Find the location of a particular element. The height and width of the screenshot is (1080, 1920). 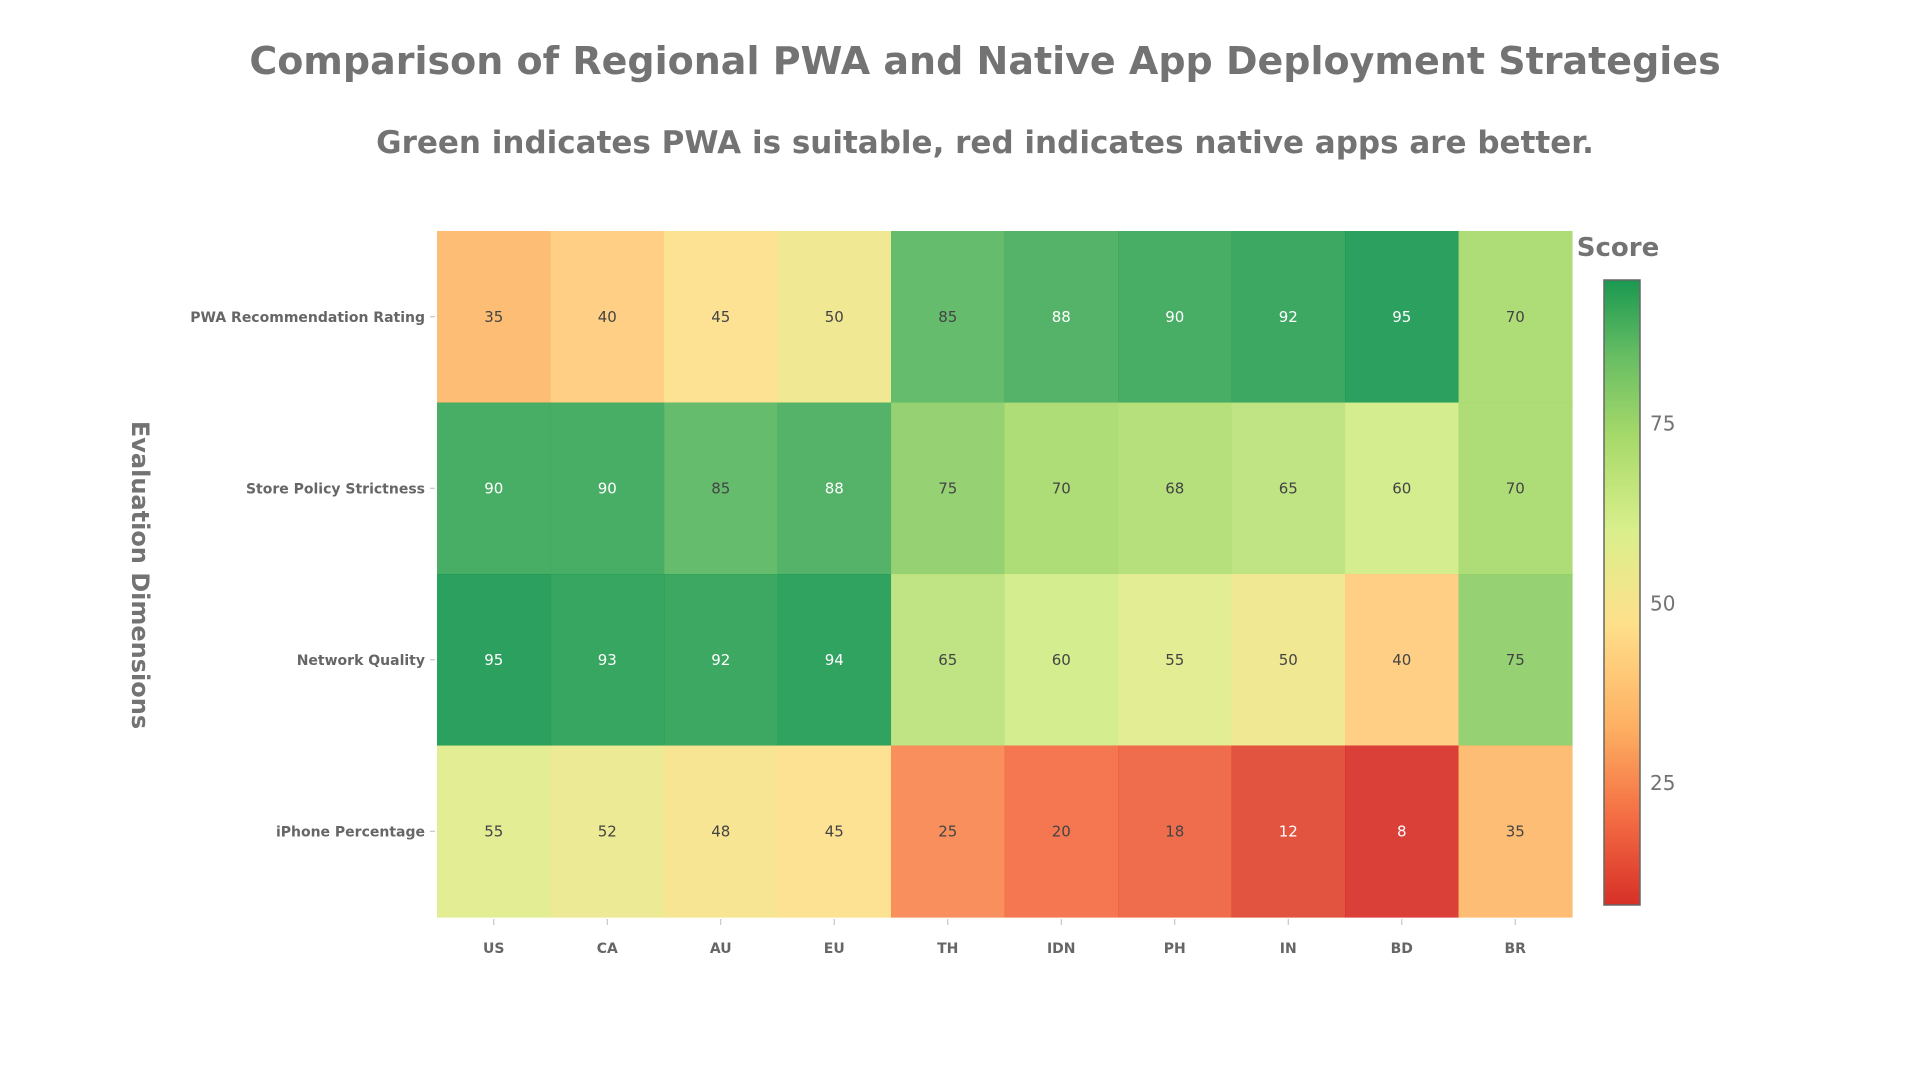

cell-value-label: 50 is located at coordinates (834, 317).